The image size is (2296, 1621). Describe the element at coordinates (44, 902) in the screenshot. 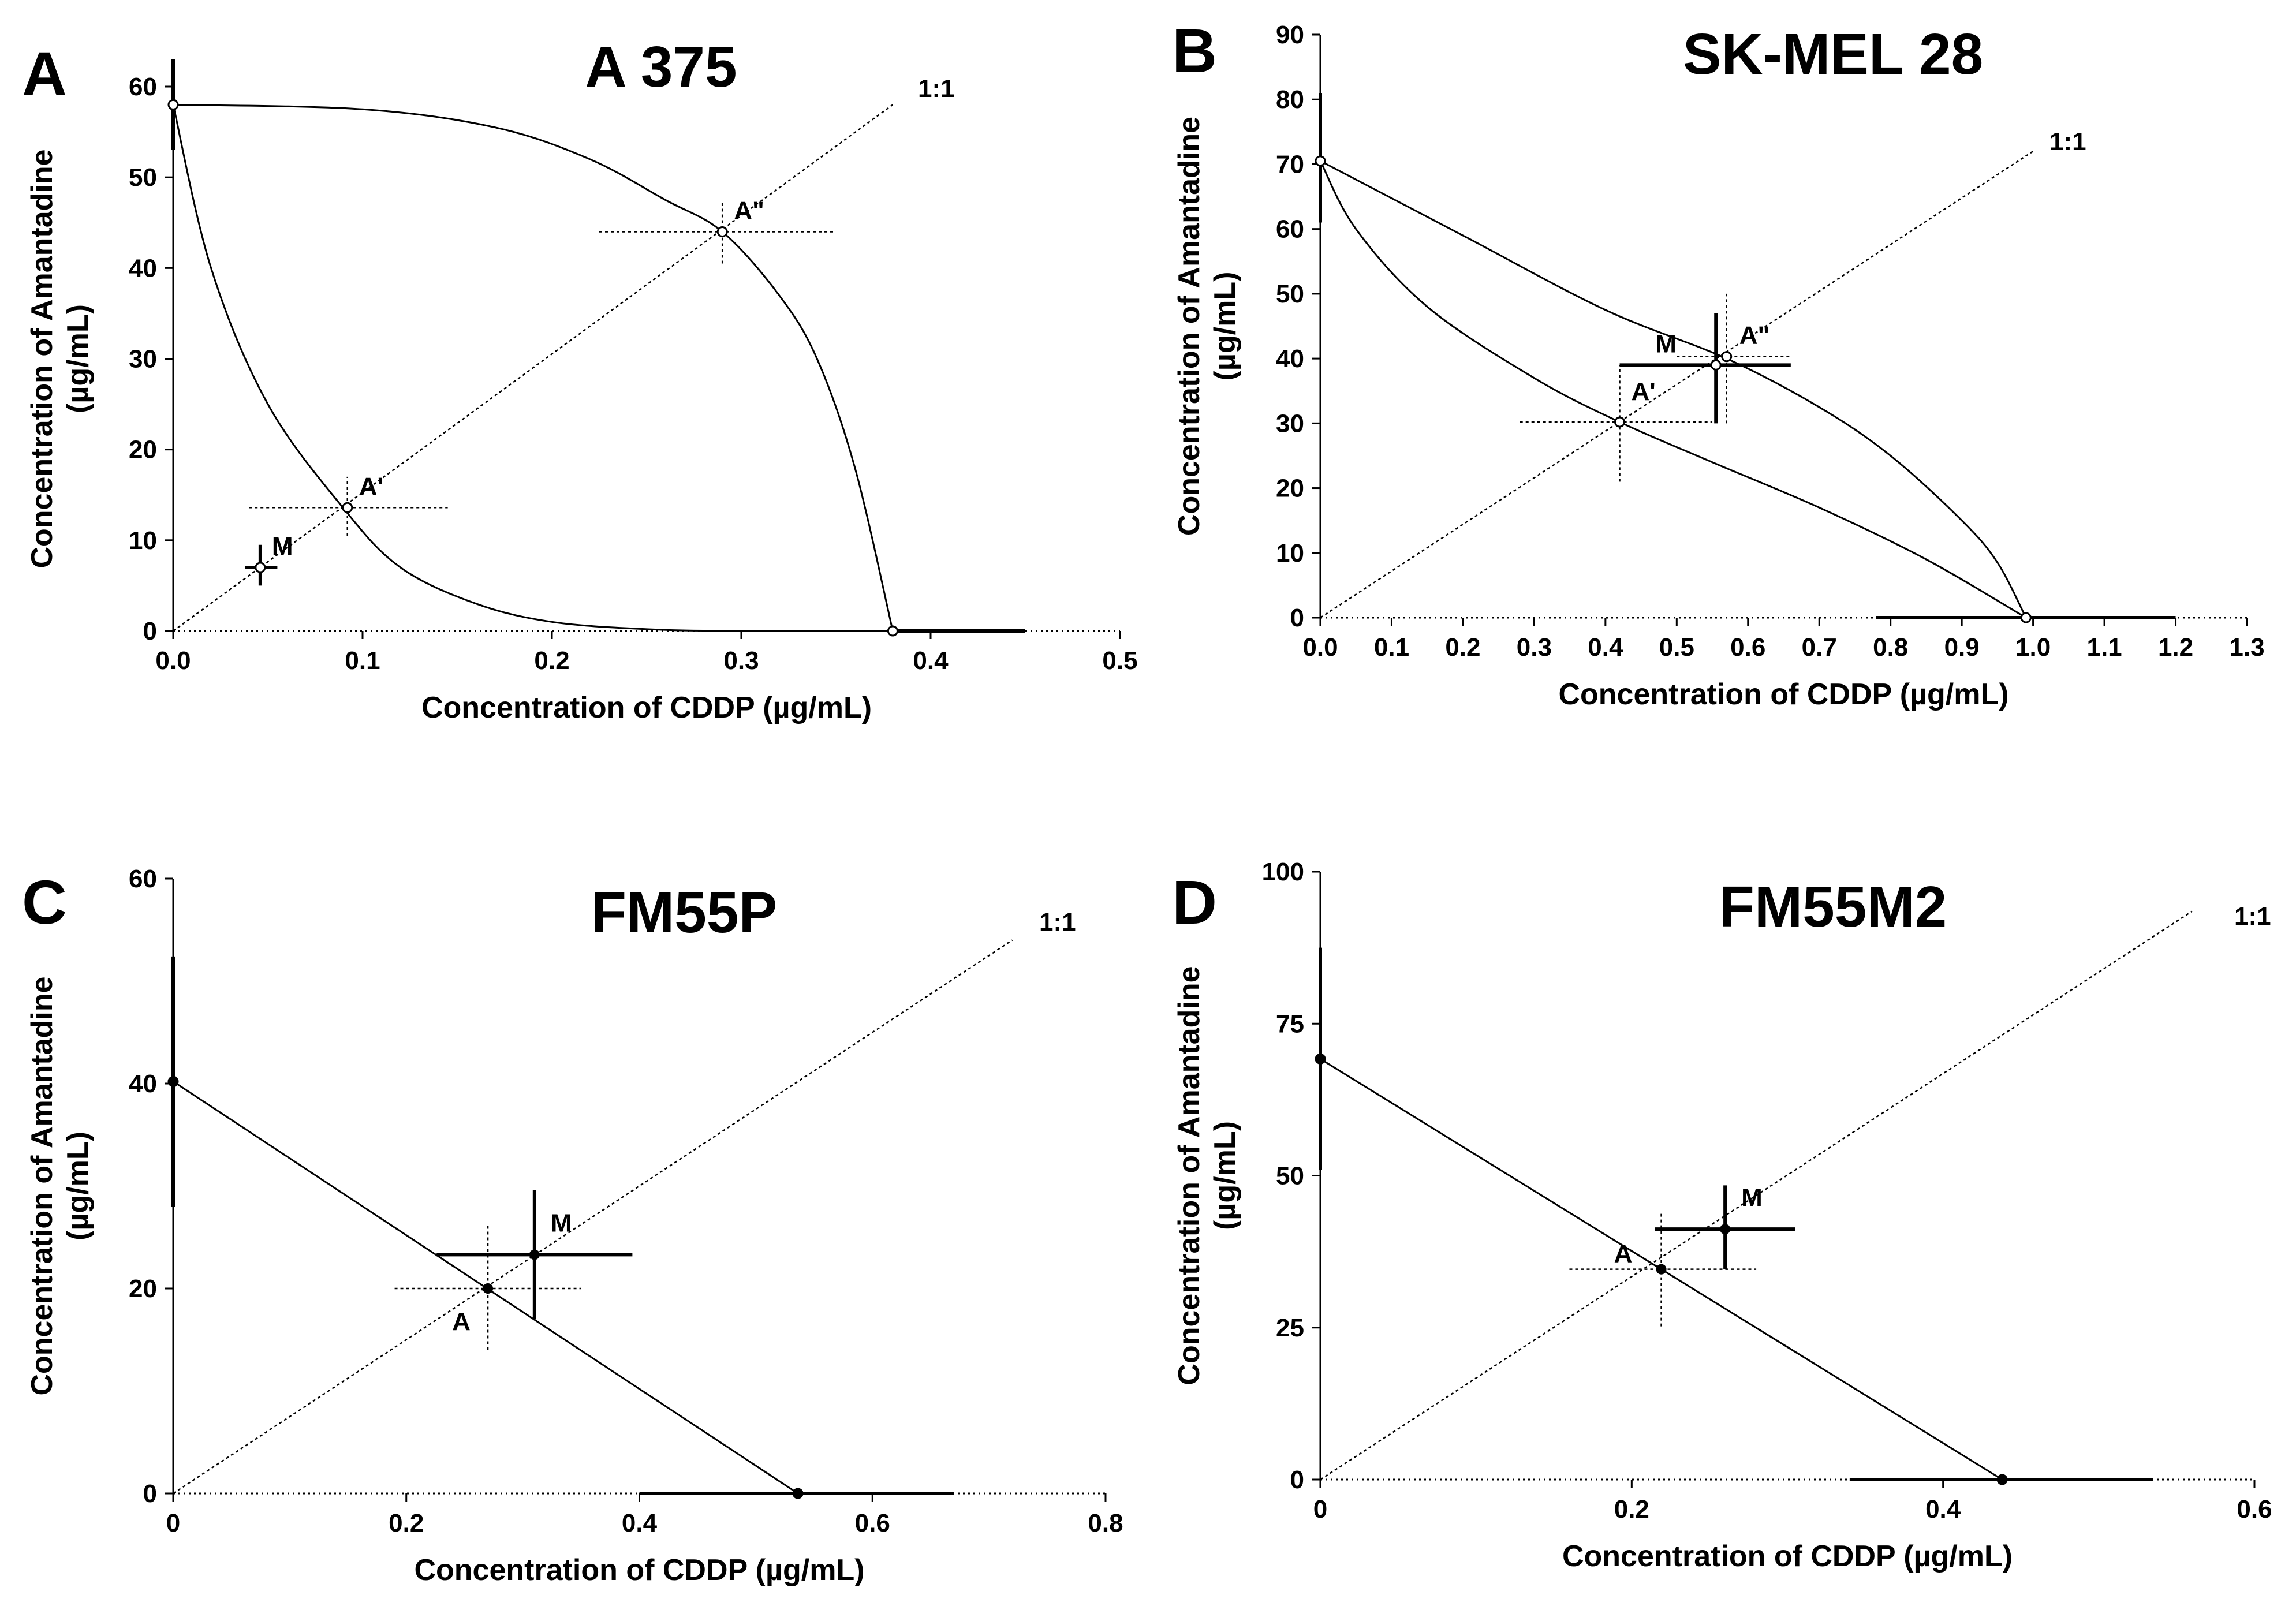

I see `panel-letter: C` at that location.